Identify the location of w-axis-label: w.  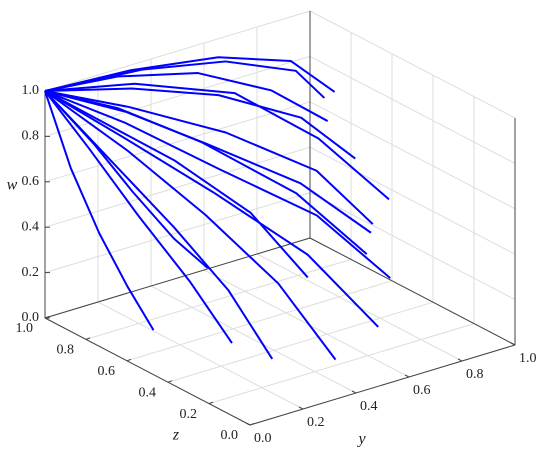
(12, 185).